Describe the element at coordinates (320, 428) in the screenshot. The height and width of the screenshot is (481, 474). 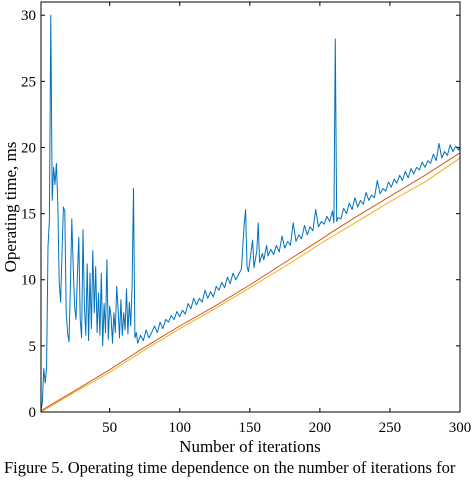
I see `x-tick-label: 200` at that location.